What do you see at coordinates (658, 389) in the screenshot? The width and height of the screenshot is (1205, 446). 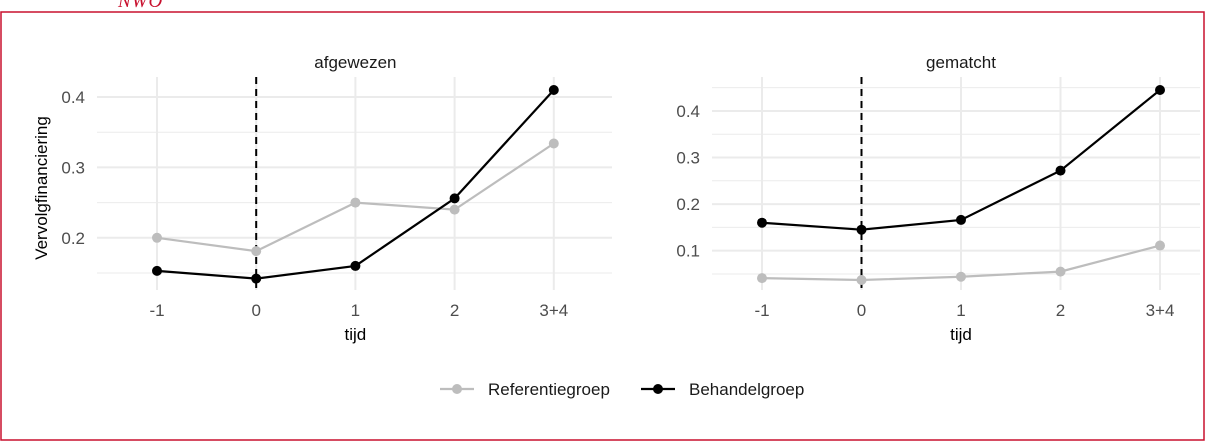 I see `legend-key-point-behandel` at bounding box center [658, 389].